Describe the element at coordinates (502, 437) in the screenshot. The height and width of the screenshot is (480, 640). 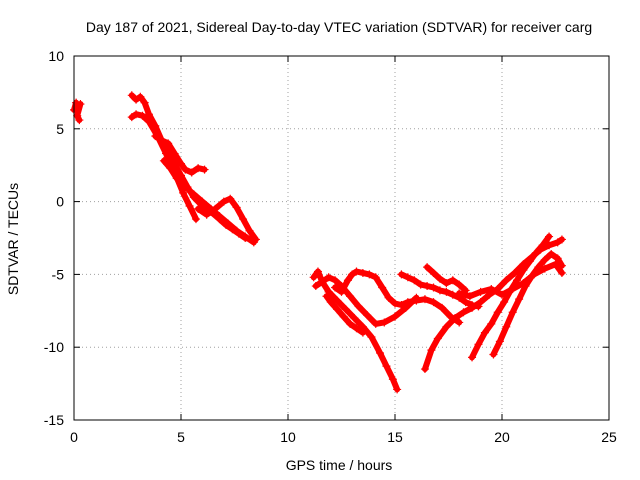
I see `x-tick-label: 20` at that location.